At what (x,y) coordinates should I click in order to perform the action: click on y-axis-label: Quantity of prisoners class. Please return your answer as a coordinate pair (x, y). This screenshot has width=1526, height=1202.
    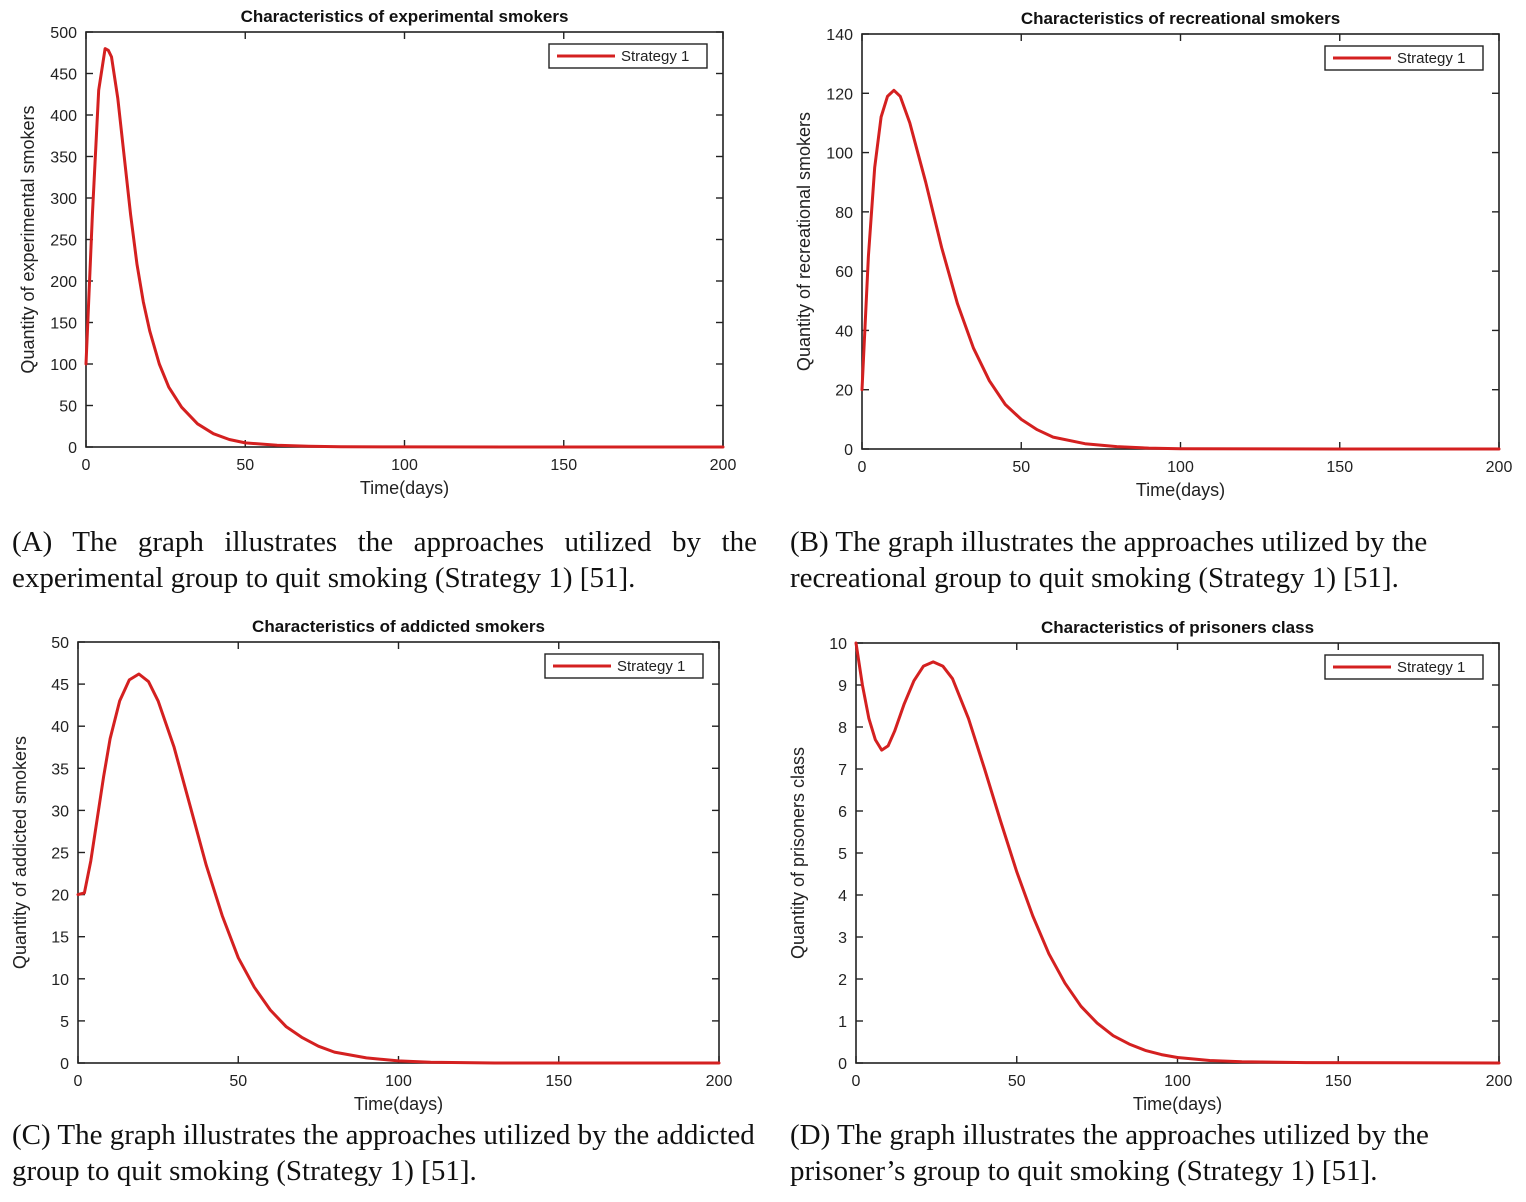
    Looking at the image, I should click on (798, 853).